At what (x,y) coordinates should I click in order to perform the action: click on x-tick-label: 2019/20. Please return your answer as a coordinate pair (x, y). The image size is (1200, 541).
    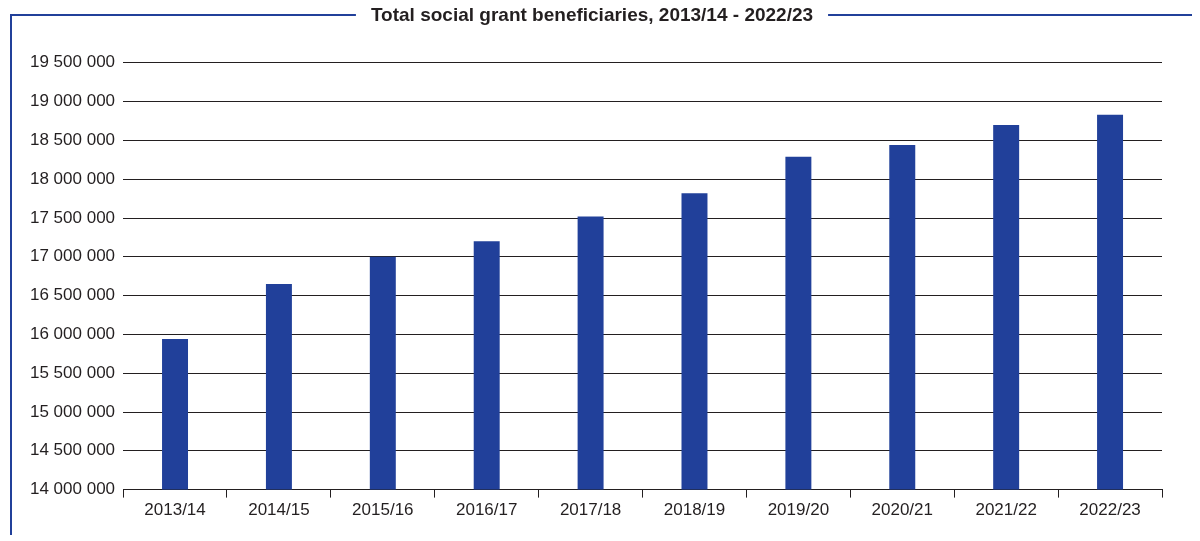
    Looking at the image, I should click on (798, 510).